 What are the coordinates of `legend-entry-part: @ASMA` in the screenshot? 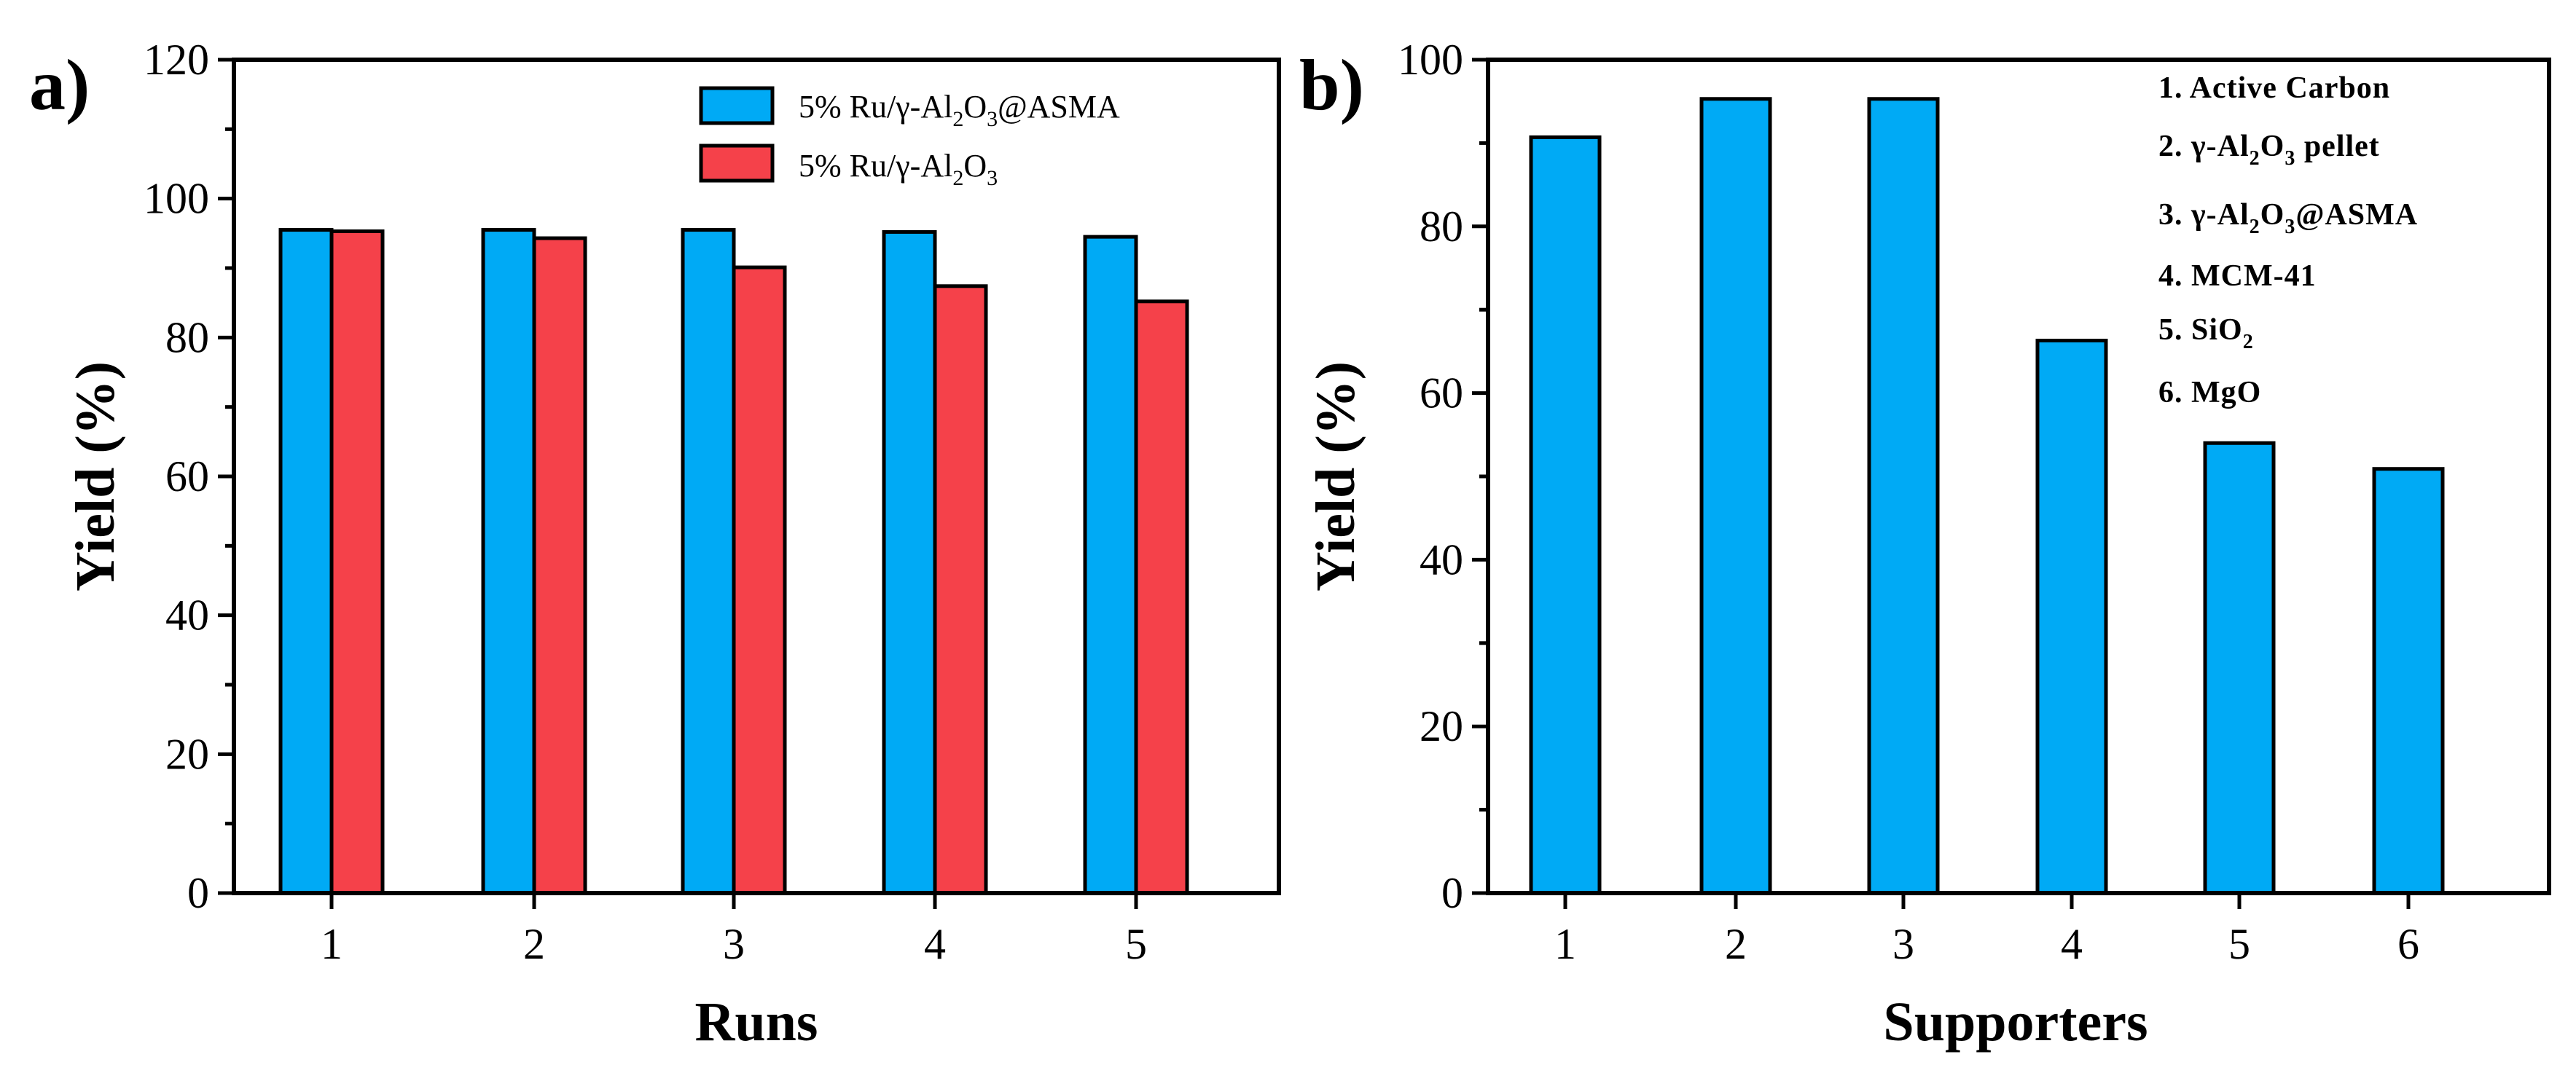 It's located at (2356, 215).